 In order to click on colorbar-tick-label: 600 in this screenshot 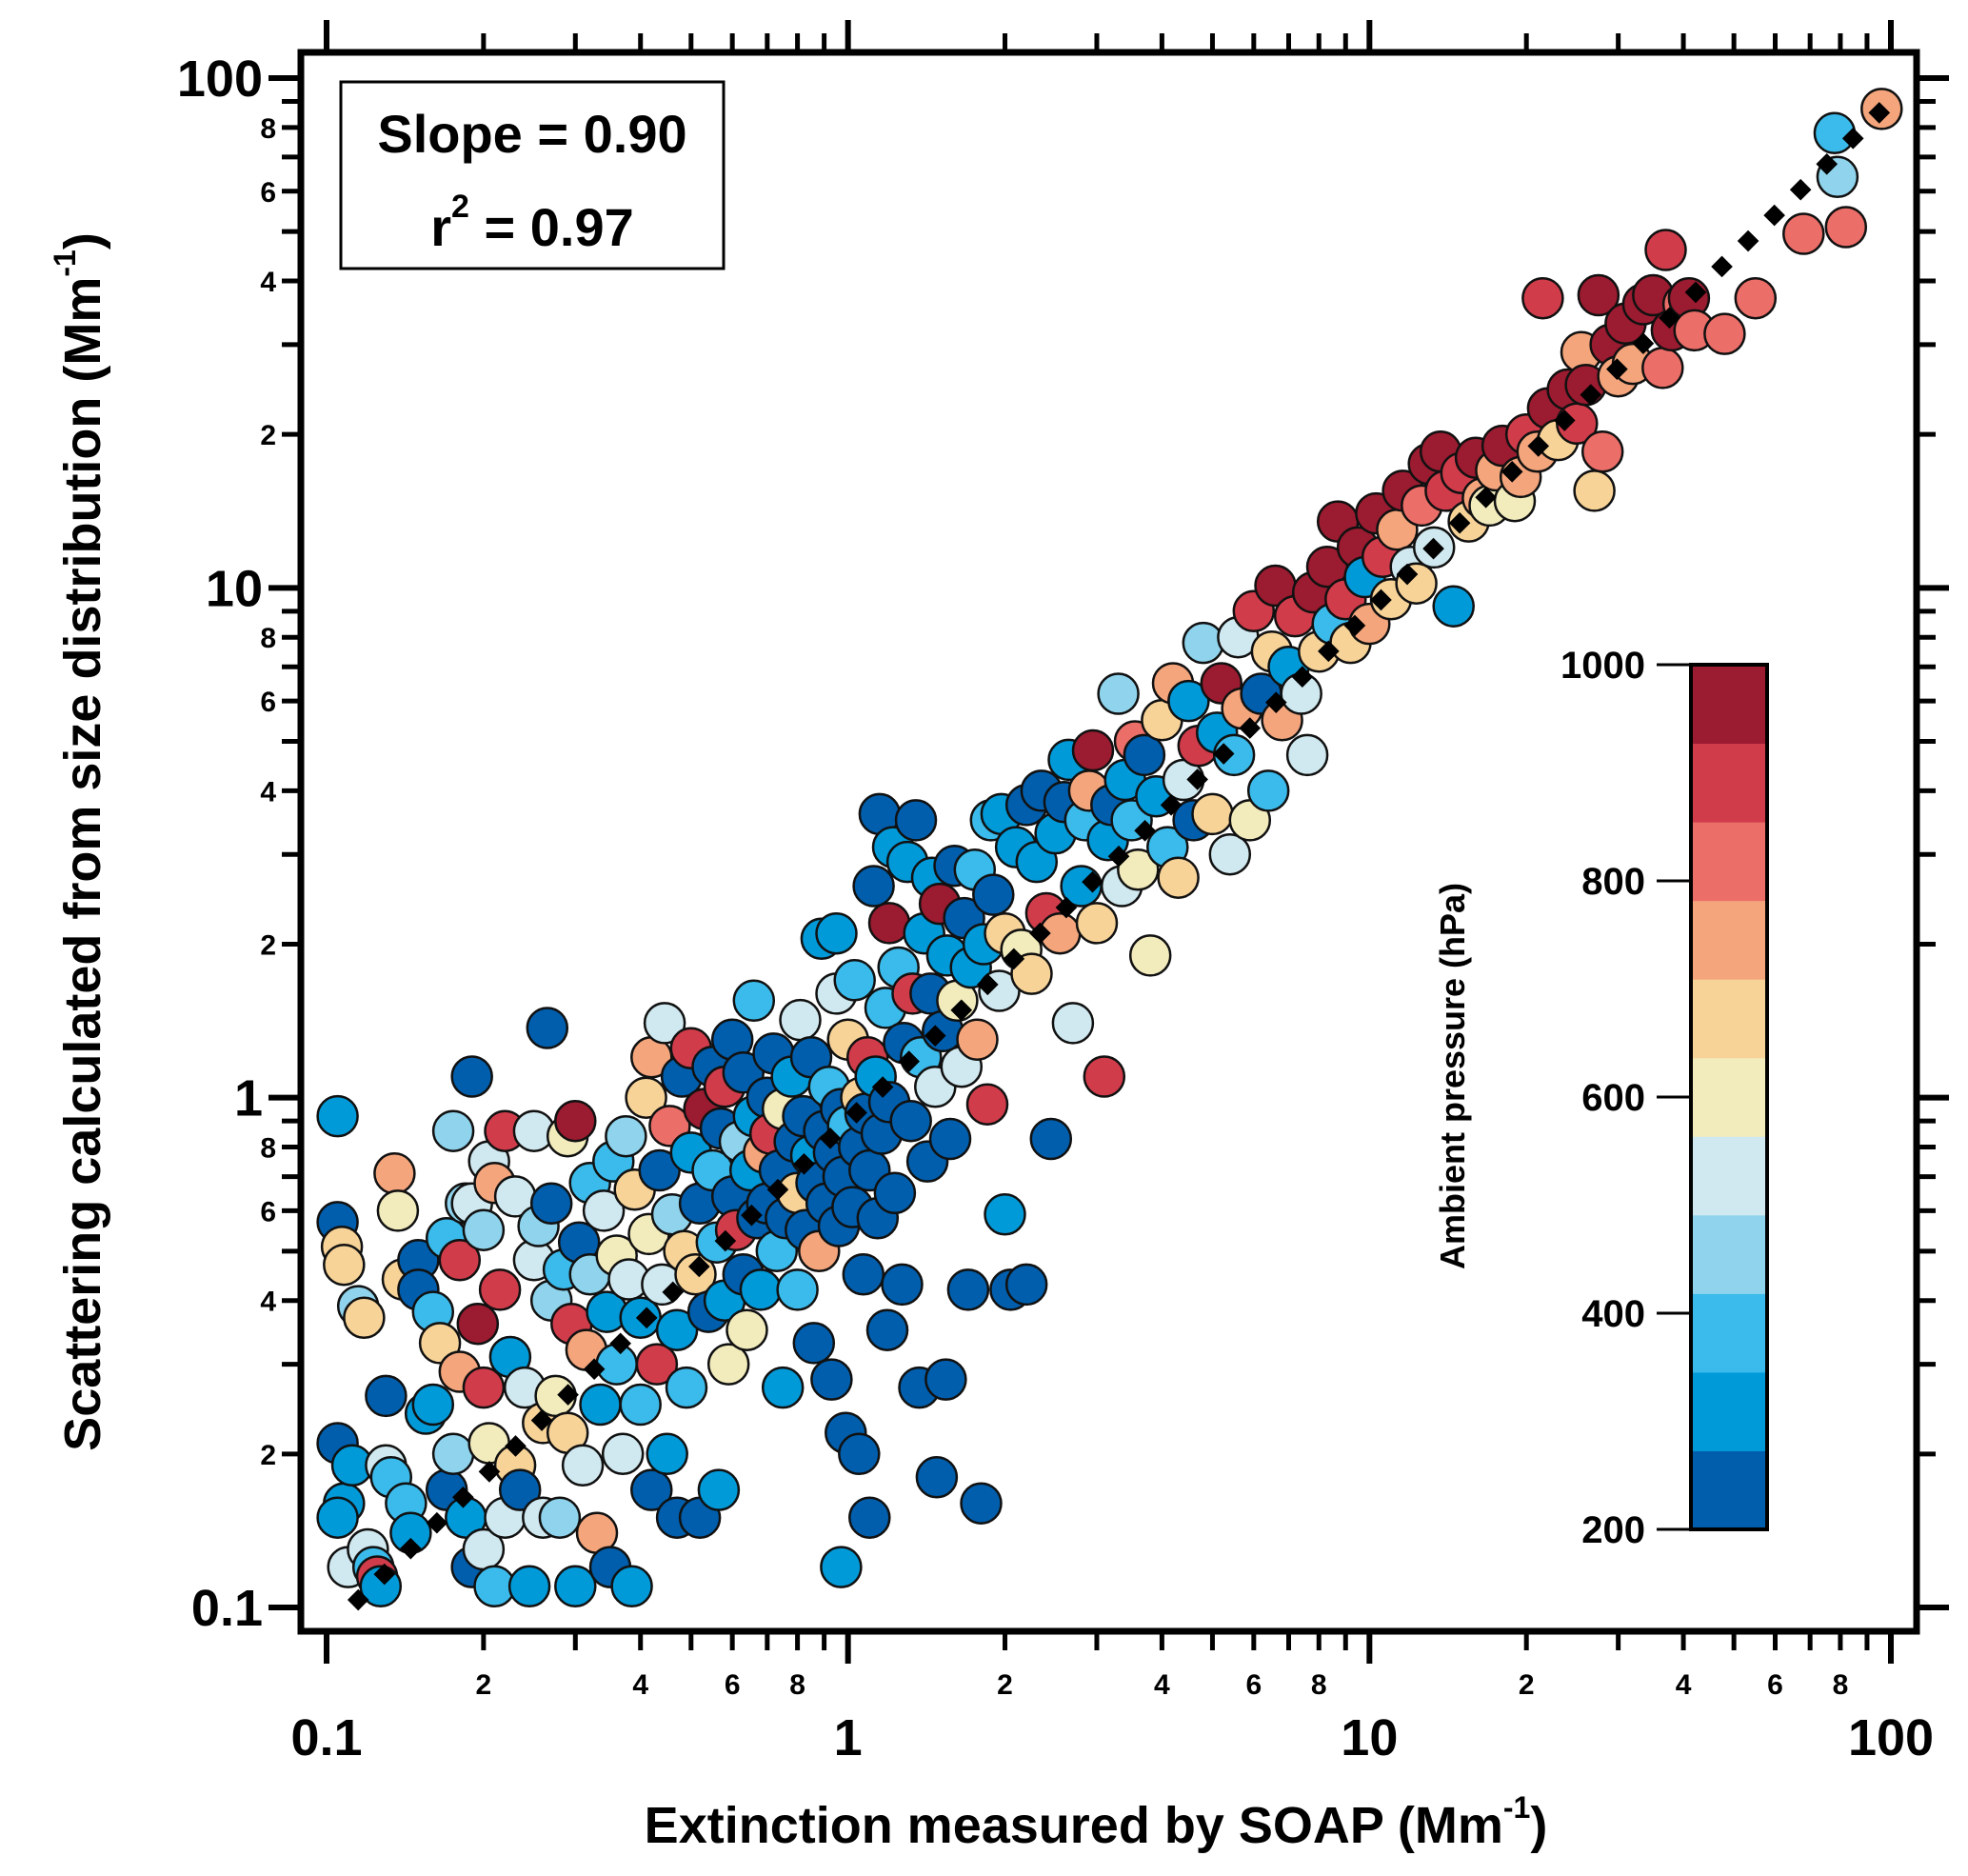, I will do `click(1613, 1098)`.